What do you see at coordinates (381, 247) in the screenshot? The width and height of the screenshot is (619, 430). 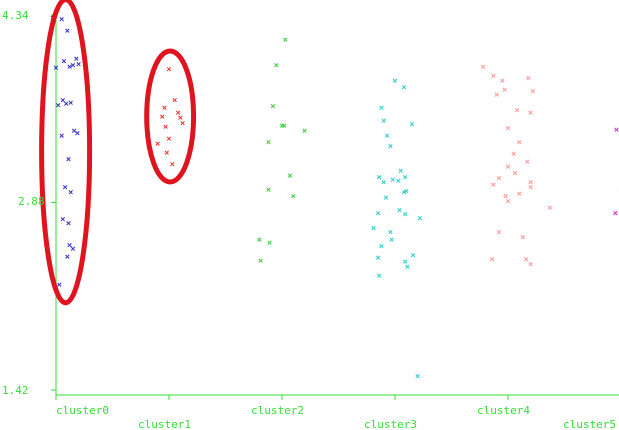 I see `point-cluster3-23: ×` at bounding box center [381, 247].